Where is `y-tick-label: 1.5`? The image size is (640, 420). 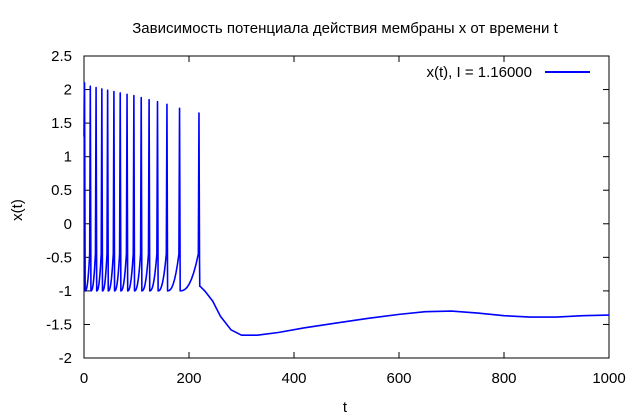
y-tick-label: 1.5 is located at coordinates (61, 123).